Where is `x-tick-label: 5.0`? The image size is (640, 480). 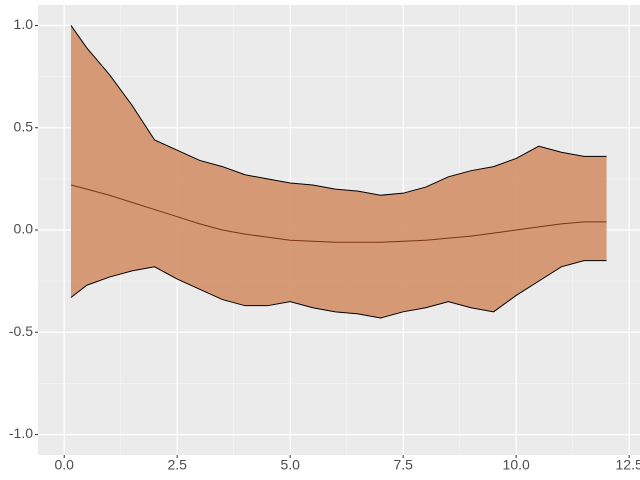
x-tick-label: 5.0 is located at coordinates (290, 465).